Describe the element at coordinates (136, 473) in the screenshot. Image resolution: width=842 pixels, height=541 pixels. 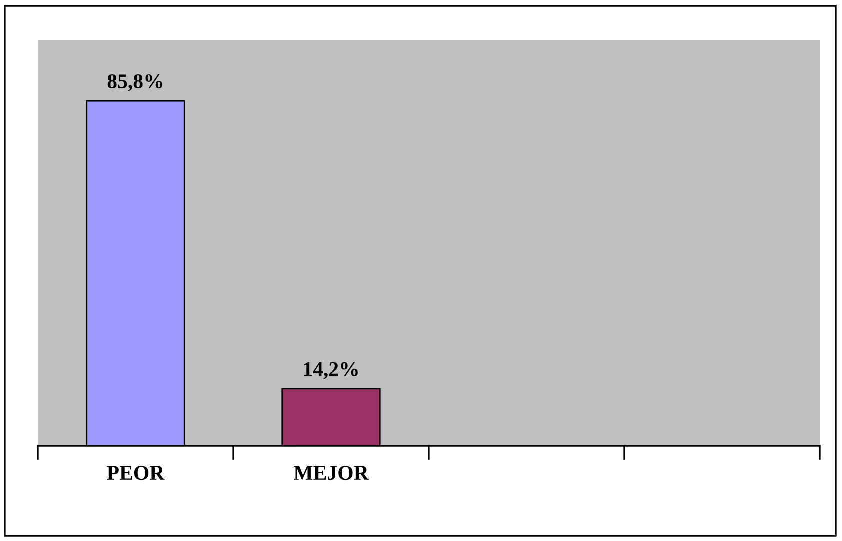
I see `x-tick-label: PEOR` at that location.